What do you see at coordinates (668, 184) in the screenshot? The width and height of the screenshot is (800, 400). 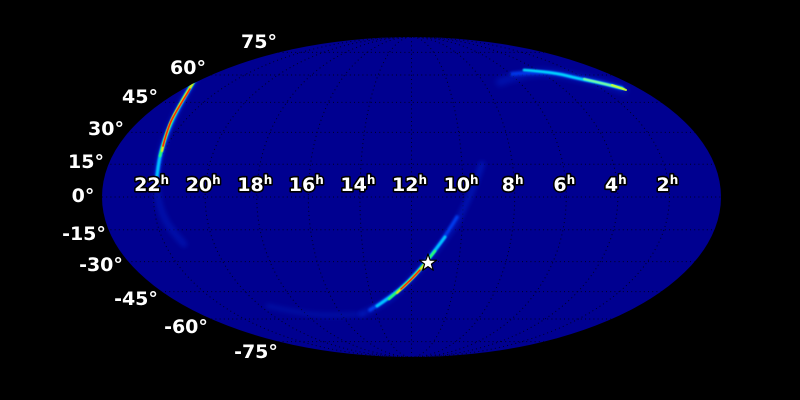 I see `ra-tick-label: 2h` at bounding box center [668, 184].